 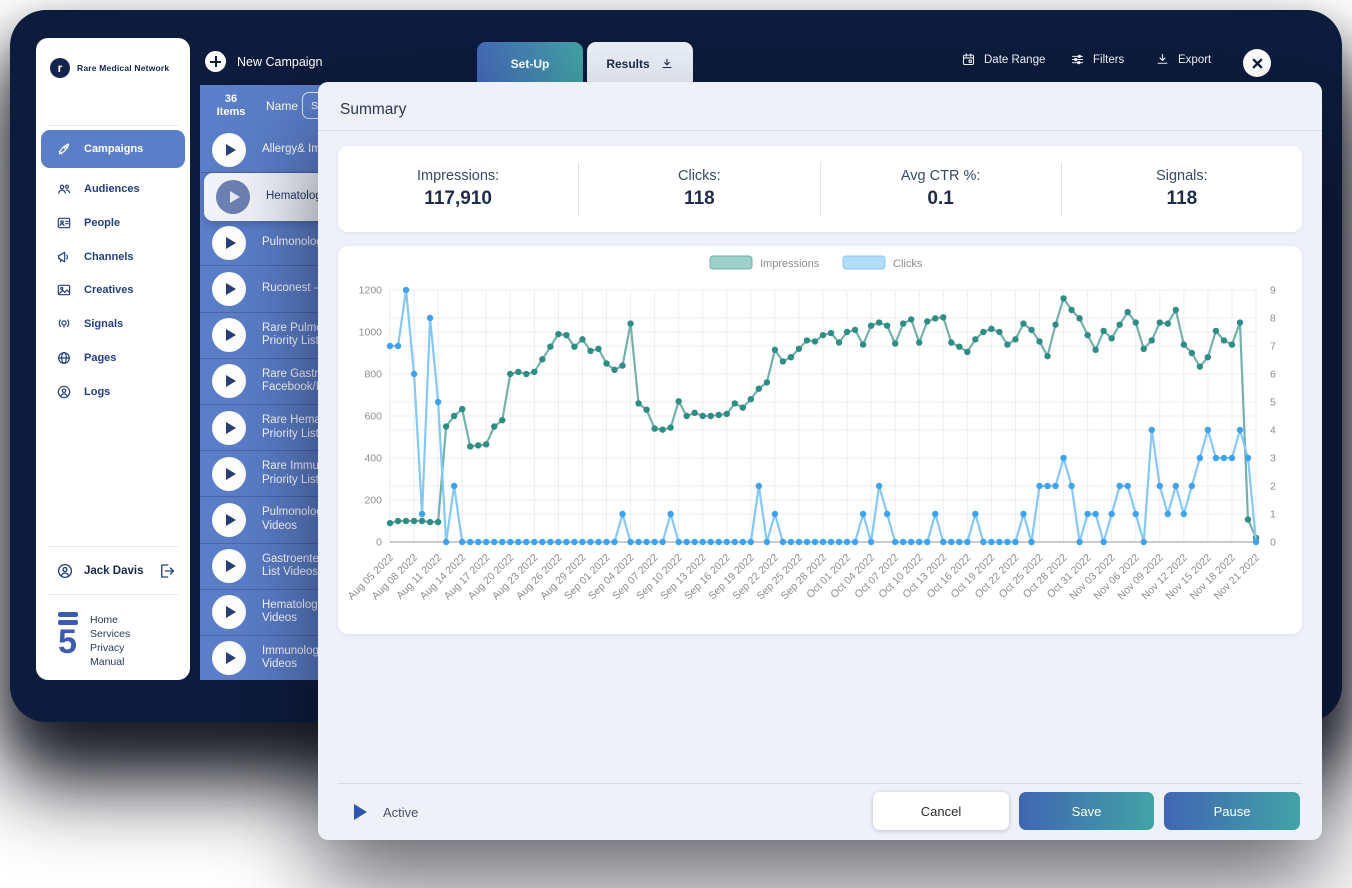 I want to click on svg-text: 400, so click(x=373, y=459).